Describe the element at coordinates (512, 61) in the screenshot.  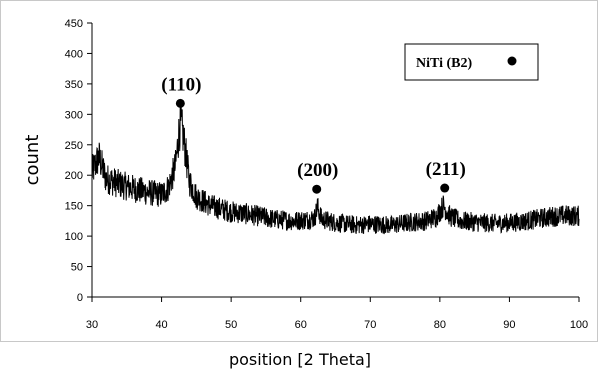
I see `legend-marker` at that location.